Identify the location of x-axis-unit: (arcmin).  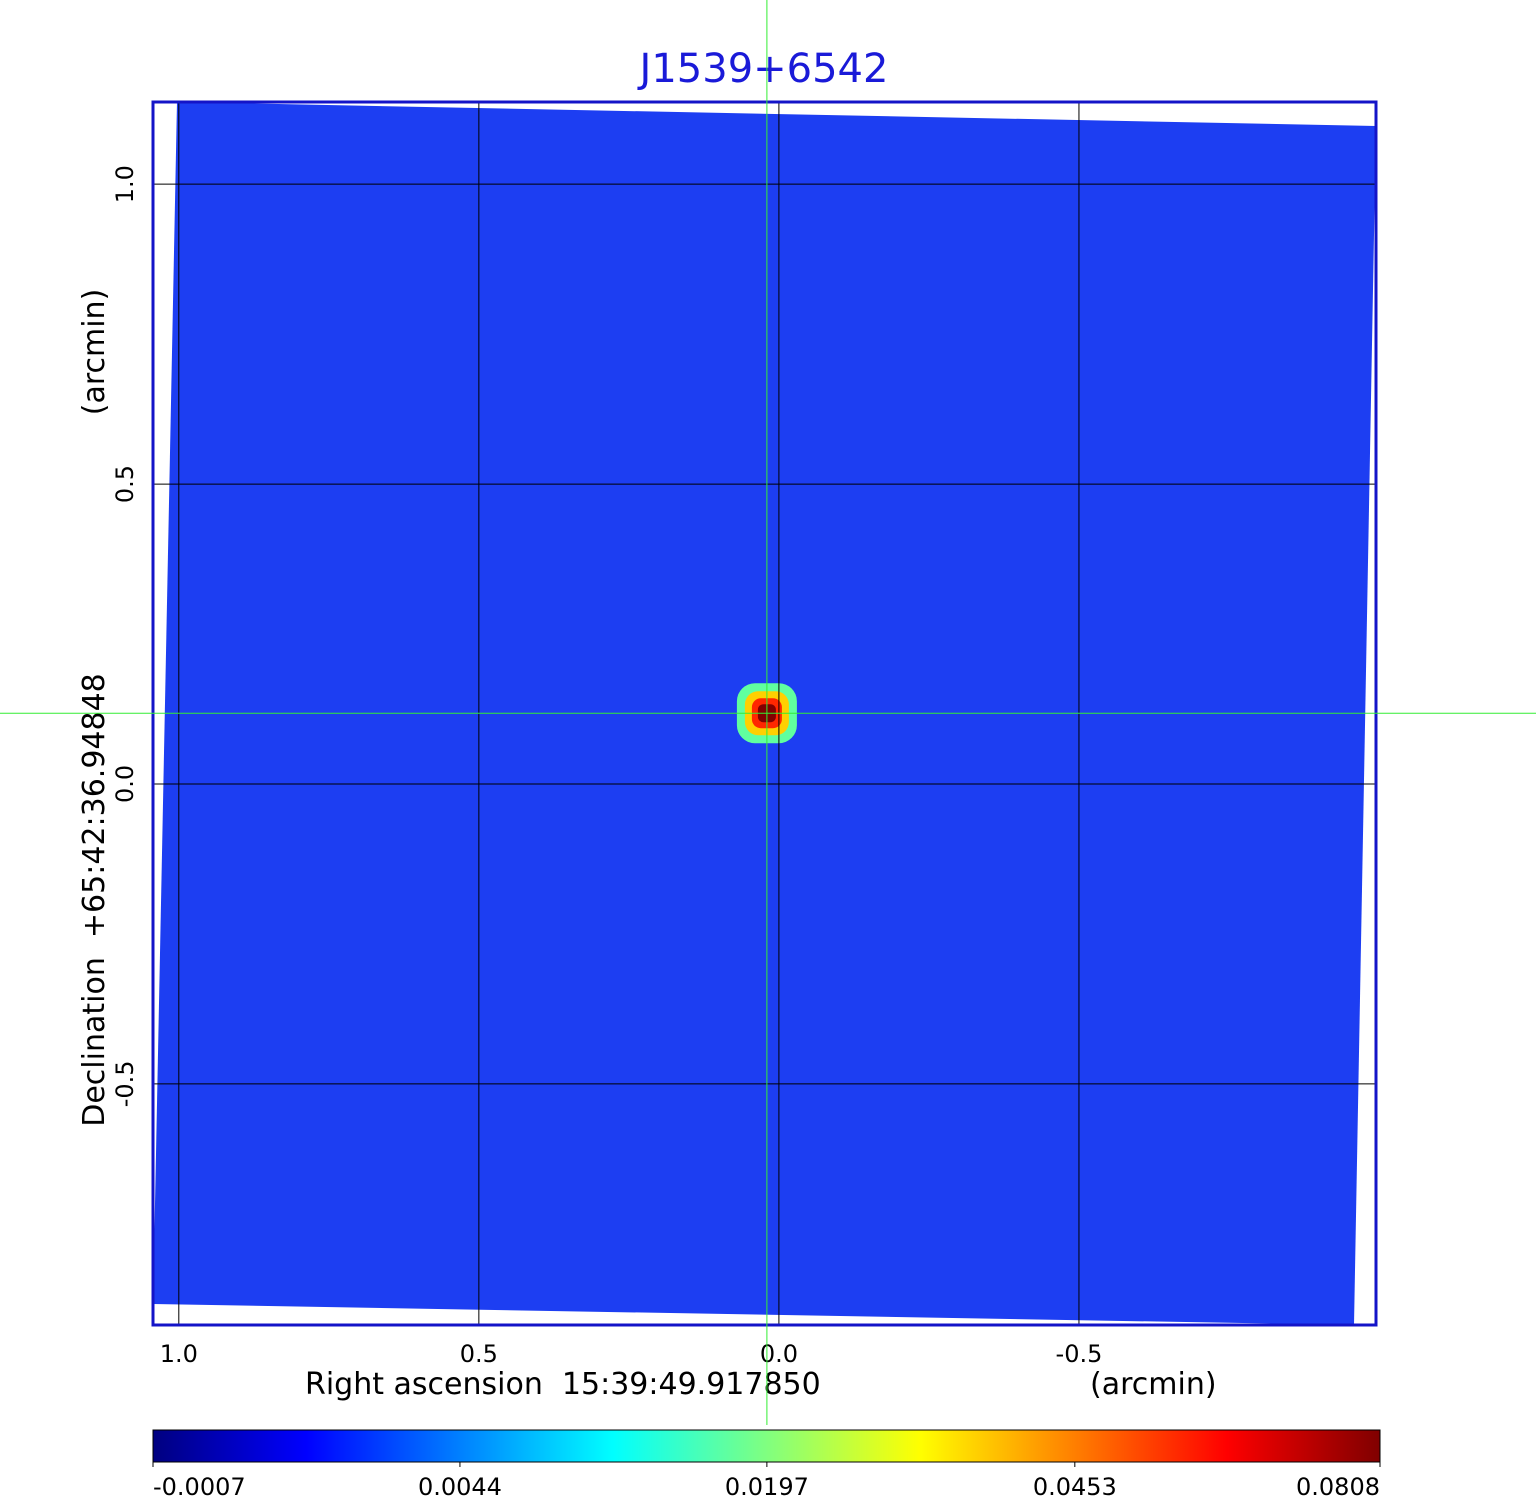
(1153, 1384).